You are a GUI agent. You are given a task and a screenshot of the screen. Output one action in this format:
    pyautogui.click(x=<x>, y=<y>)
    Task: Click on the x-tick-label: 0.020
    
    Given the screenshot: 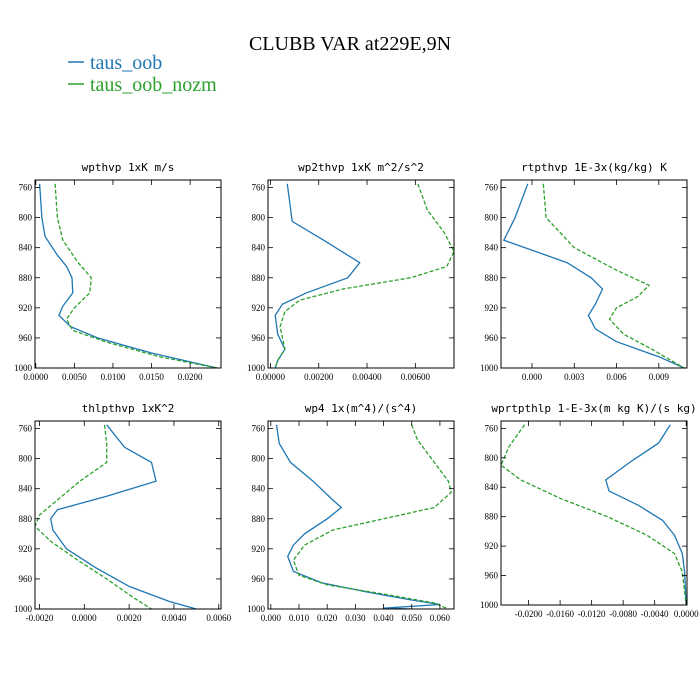 What is the action you would take?
    pyautogui.click(x=327, y=618)
    